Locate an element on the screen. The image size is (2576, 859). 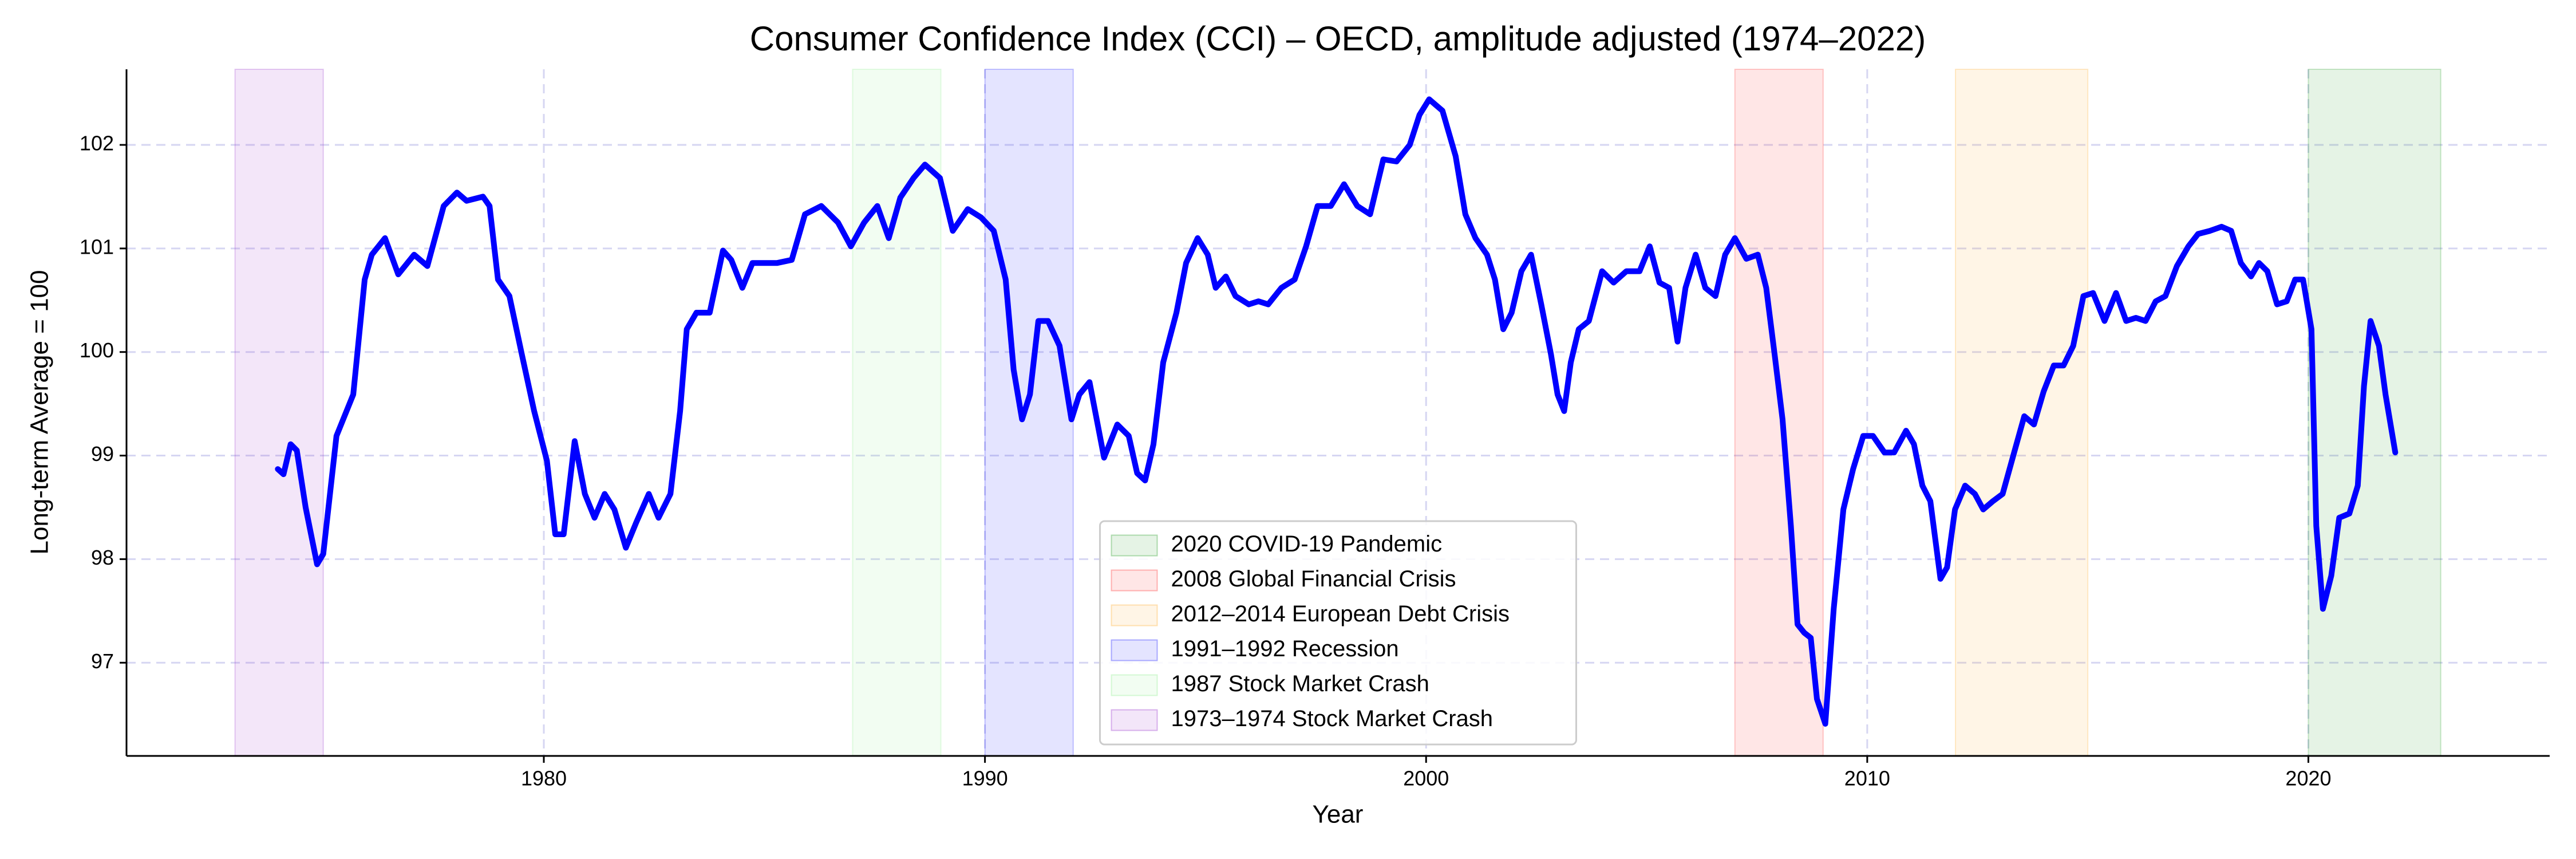
y-tick-label: 101 is located at coordinates (97, 246).